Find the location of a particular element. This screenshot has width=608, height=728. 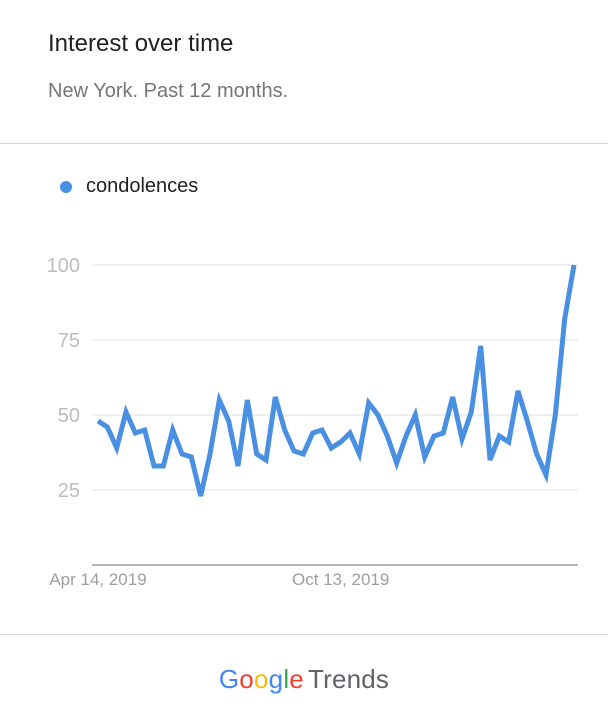

header-divider is located at coordinates (304, 143).